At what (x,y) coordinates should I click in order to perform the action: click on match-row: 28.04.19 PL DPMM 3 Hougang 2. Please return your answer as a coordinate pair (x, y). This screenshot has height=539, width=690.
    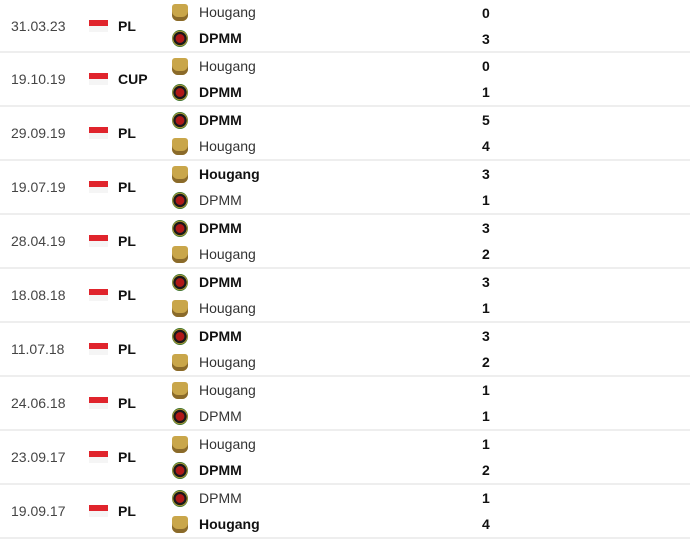
    Looking at the image, I should click on (345, 242).